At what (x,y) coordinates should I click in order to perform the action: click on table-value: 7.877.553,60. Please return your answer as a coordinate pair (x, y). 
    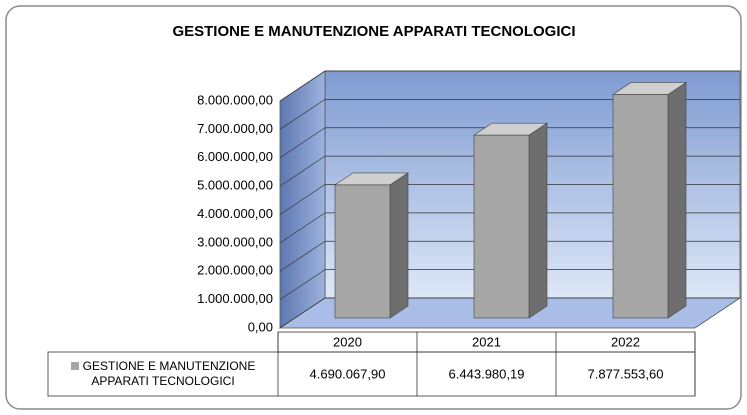
    Looking at the image, I should click on (626, 373).